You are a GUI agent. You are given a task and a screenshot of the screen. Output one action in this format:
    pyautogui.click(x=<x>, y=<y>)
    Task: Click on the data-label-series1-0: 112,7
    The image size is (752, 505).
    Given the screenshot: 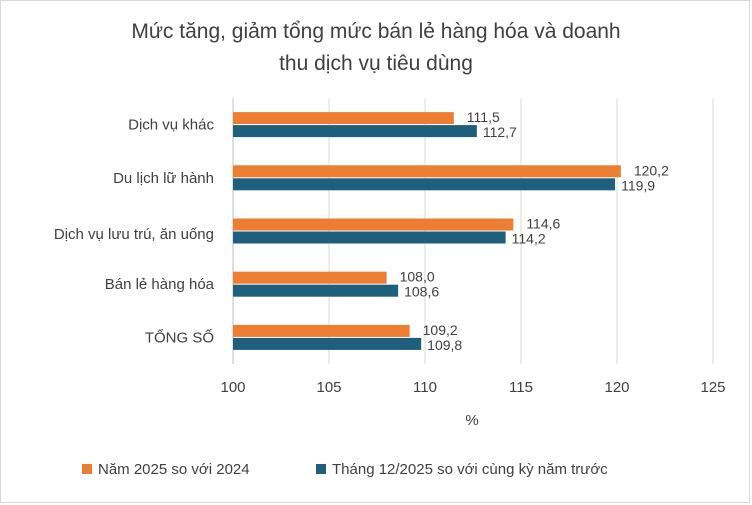 What is the action you would take?
    pyautogui.click(x=500, y=132)
    